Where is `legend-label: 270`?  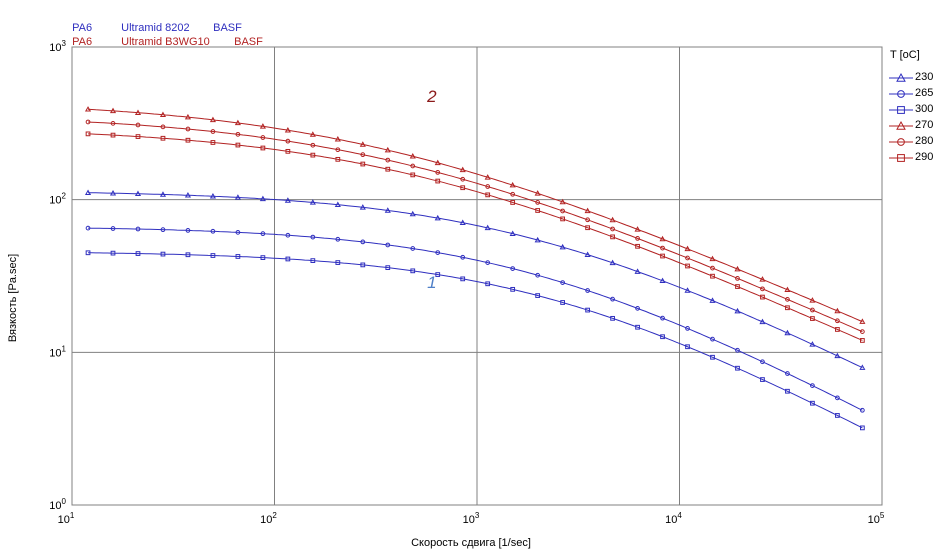 legend-label: 270 is located at coordinates (924, 125).